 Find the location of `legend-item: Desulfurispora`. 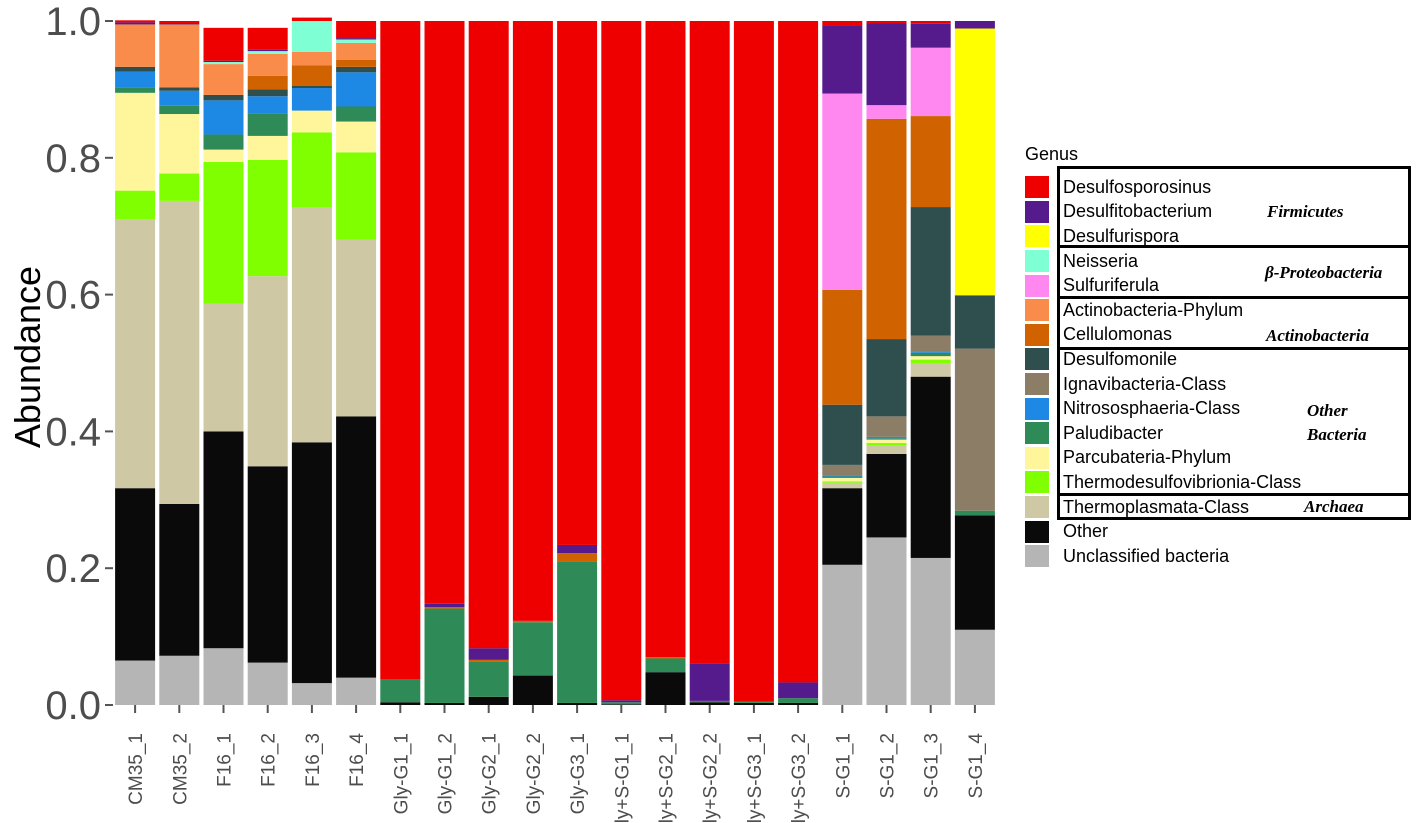

legend-item: Desulfurispora is located at coordinates (1102, 236).